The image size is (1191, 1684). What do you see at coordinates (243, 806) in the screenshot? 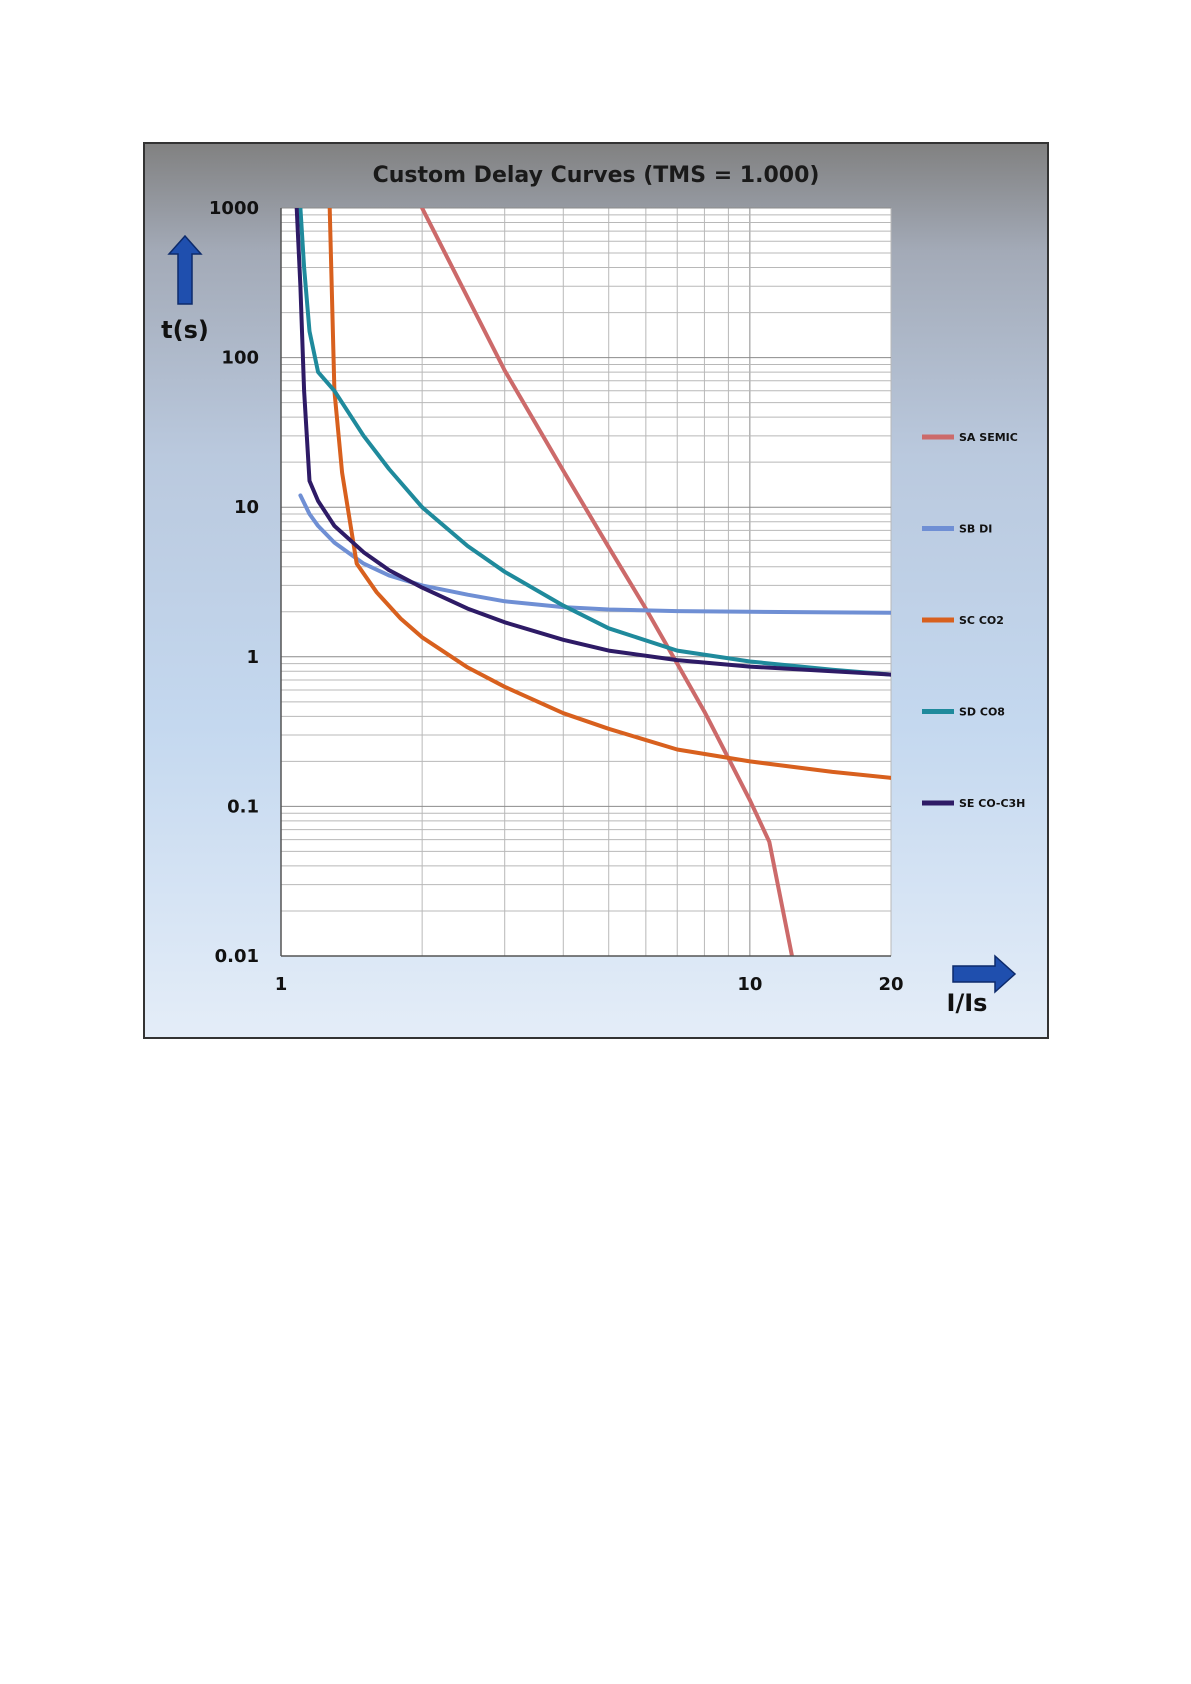
I see `y-tick-label: 0.1` at bounding box center [243, 806].